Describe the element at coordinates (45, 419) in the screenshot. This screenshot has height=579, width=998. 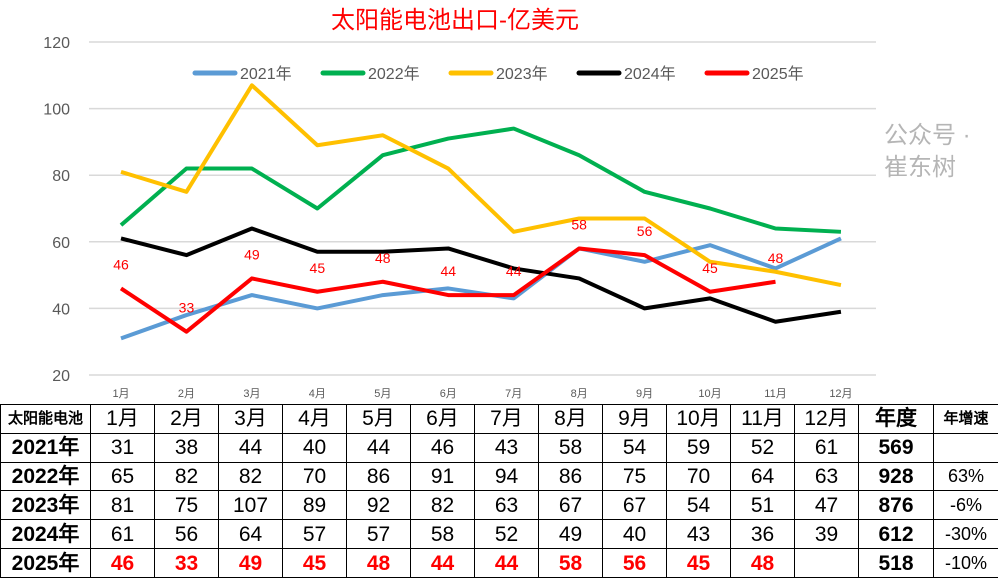
I see `corner-header: 太阳能电池` at that location.